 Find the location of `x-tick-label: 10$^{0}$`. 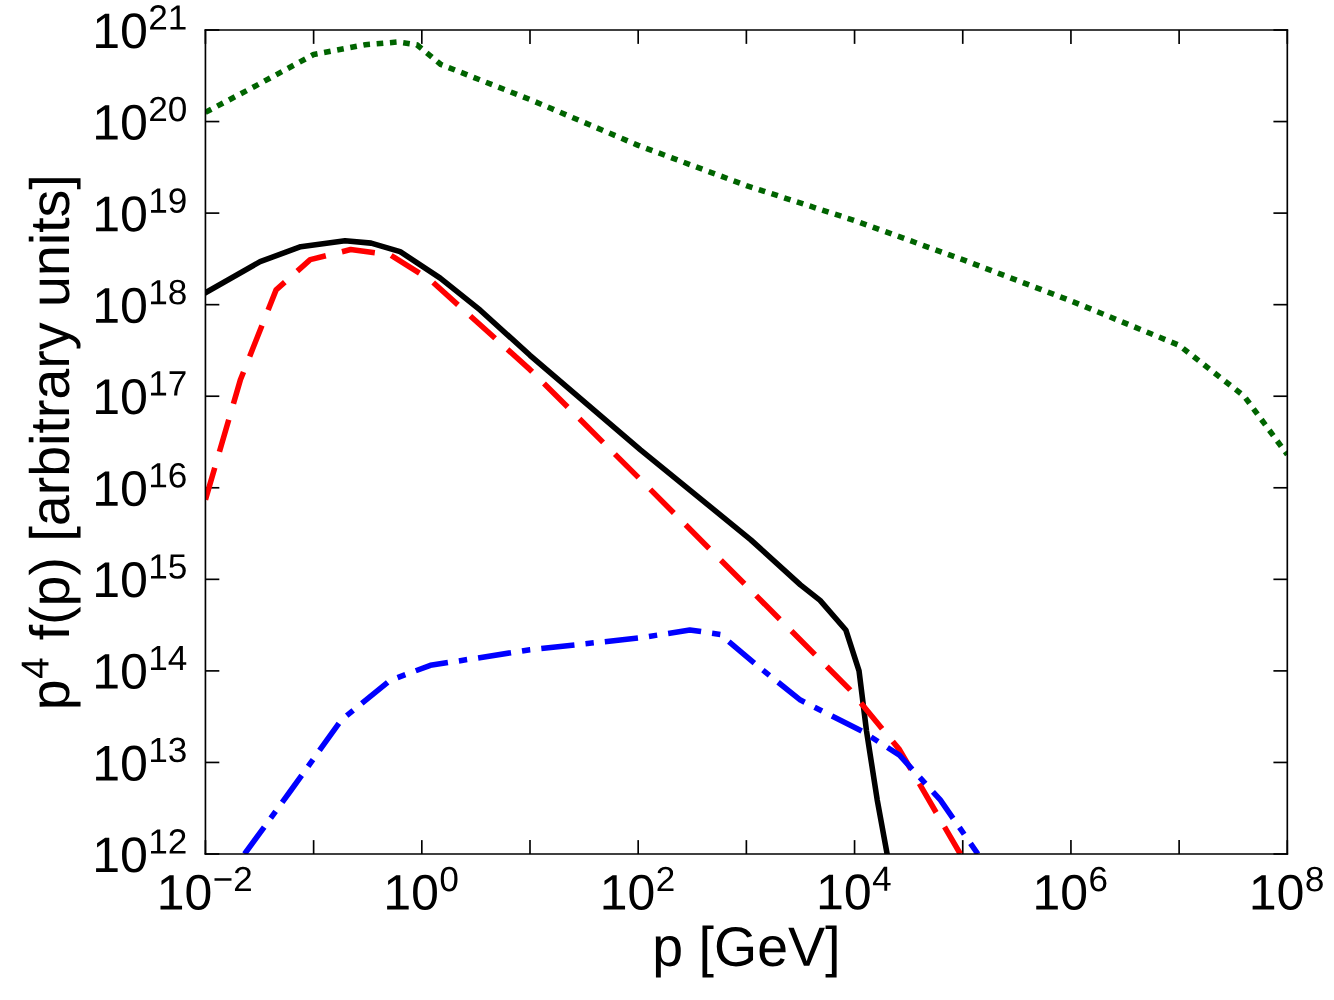

x-tick-label: 10$^{0}$ is located at coordinates (422, 888).